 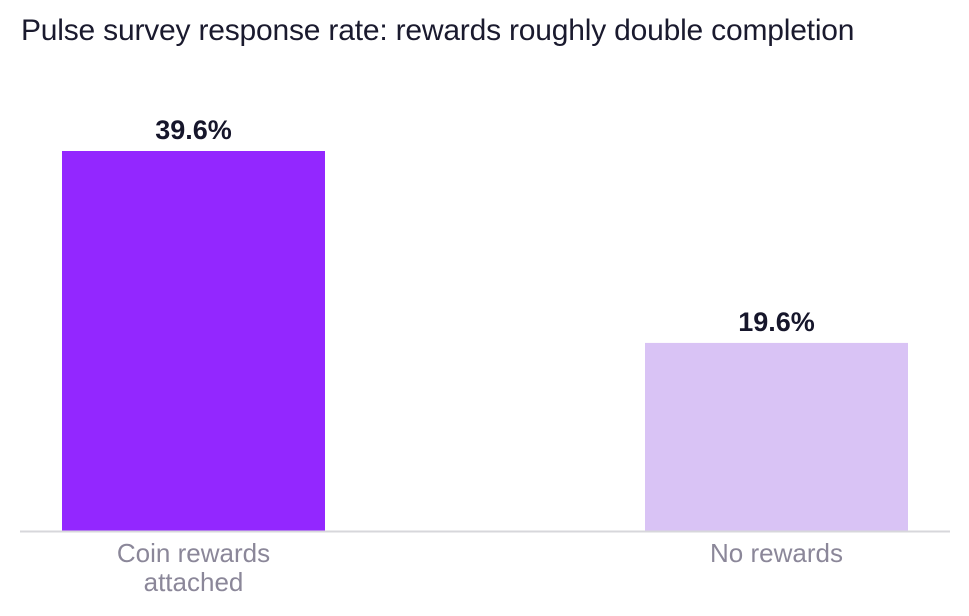 I want to click on x-tick-label-1: Coin rewards attached, so click(x=193, y=567).